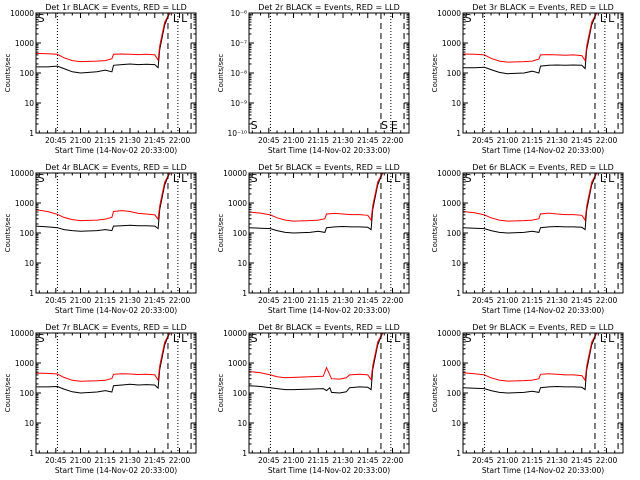 Image resolution: width=640 pixels, height=480 pixels. Describe the element at coordinates (543, 167) in the screenshot. I see `panel-title: Det 6r BLACK = Events, RED = LLD` at that location.